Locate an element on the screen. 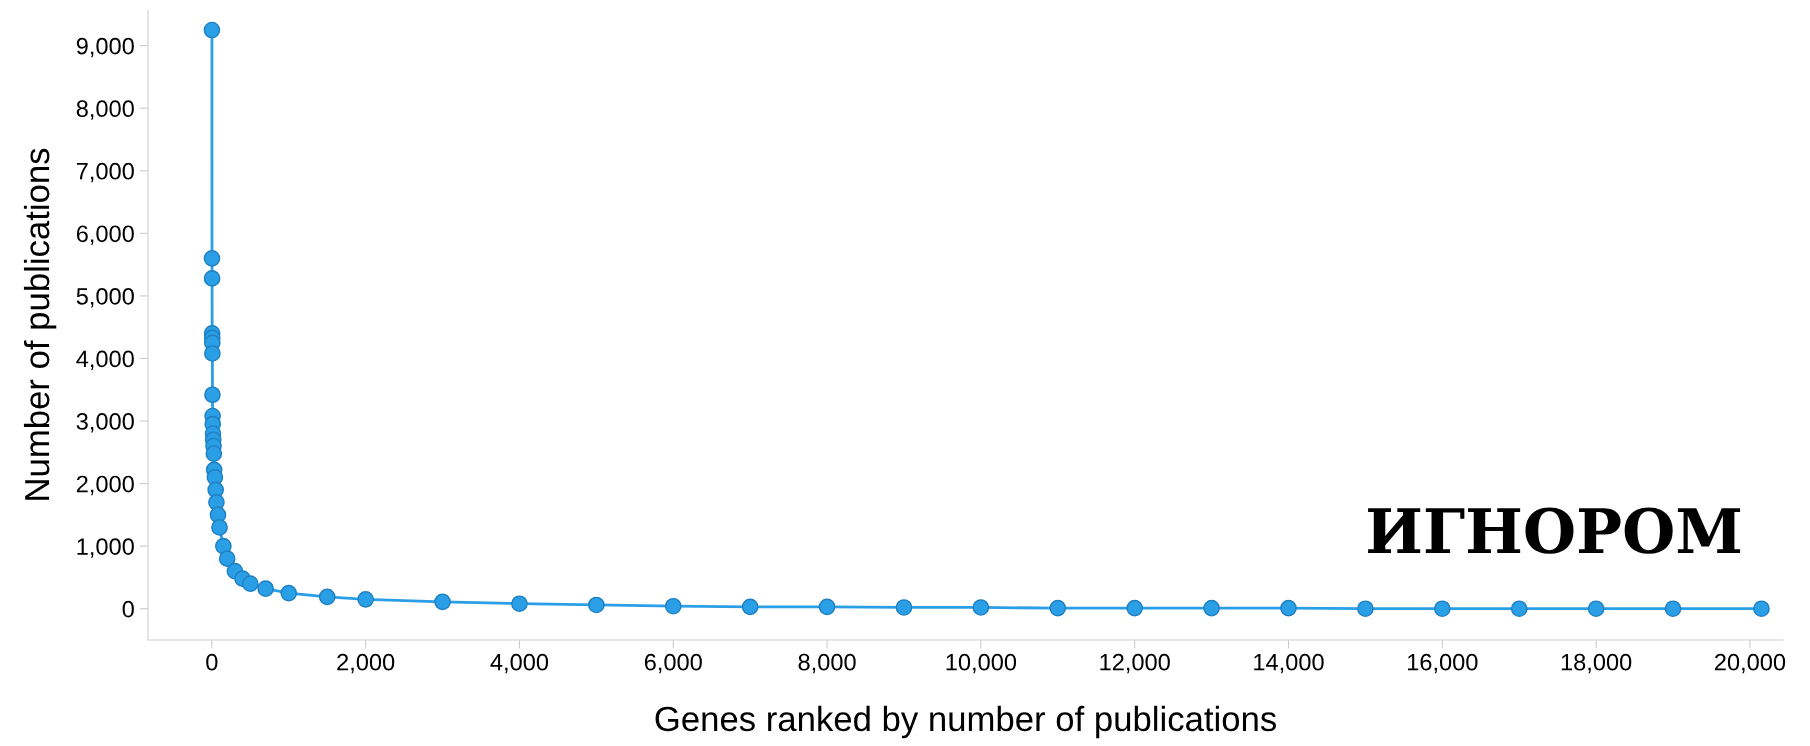 Image resolution: width=1810 pixels, height=746 pixels. x-tick-label: 4,000 is located at coordinates (519, 663).